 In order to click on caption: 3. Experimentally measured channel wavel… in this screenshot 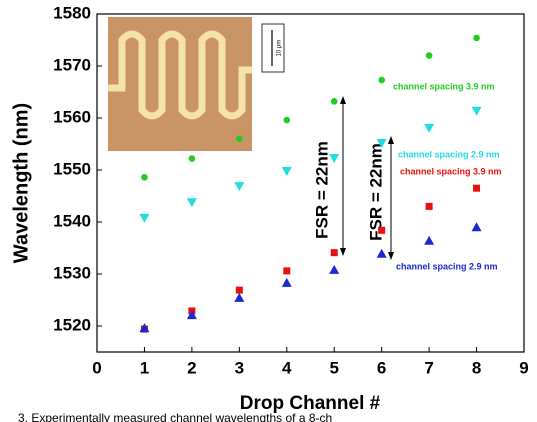, I will do `click(175, 416)`.